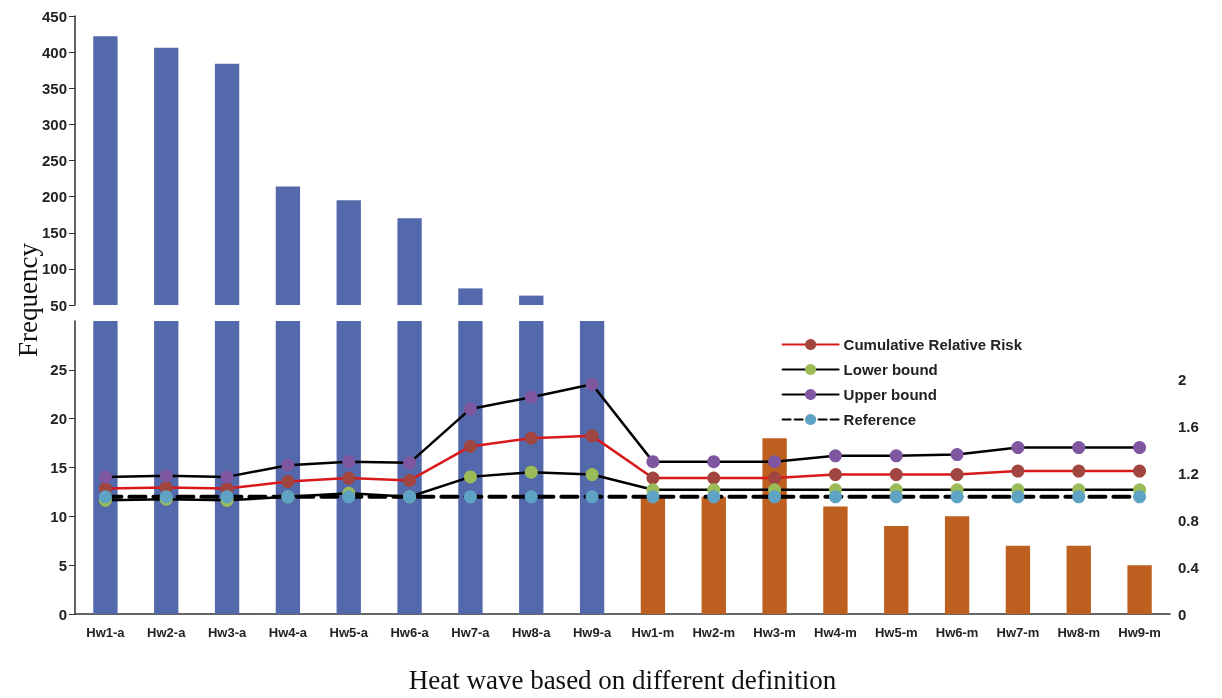  Describe the element at coordinates (1079, 632) in the screenshot. I see `x-tick-label: Hw8-m` at that location.